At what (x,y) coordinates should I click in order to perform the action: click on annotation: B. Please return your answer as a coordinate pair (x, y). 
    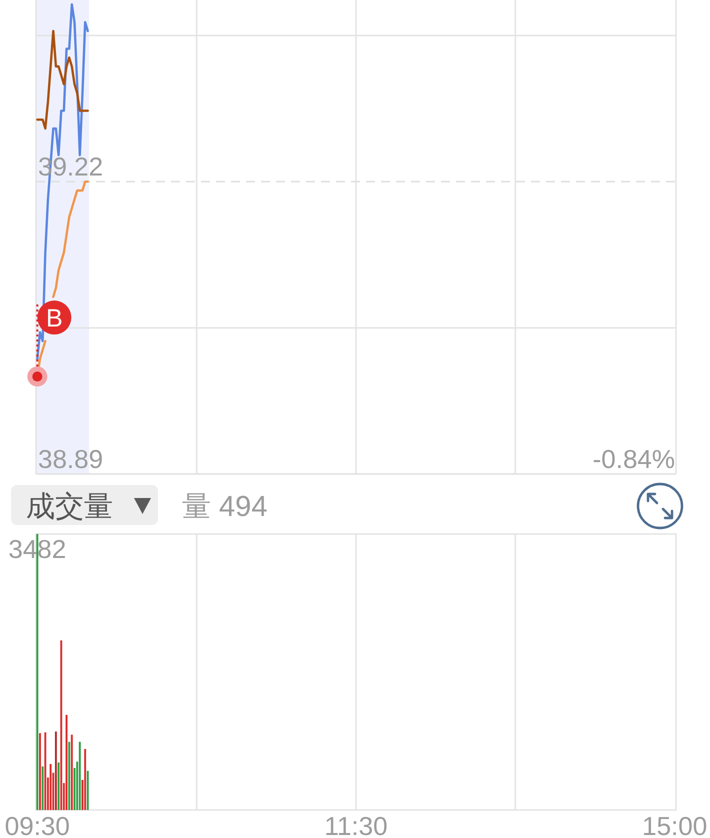
    Looking at the image, I should click on (54, 318).